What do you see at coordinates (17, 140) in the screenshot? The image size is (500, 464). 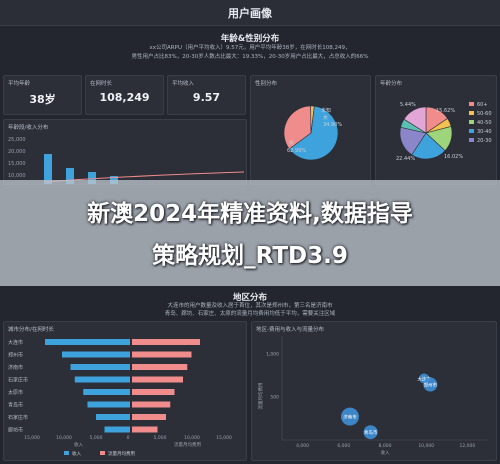 I see `y-tick: 25,000` at bounding box center [17, 140].